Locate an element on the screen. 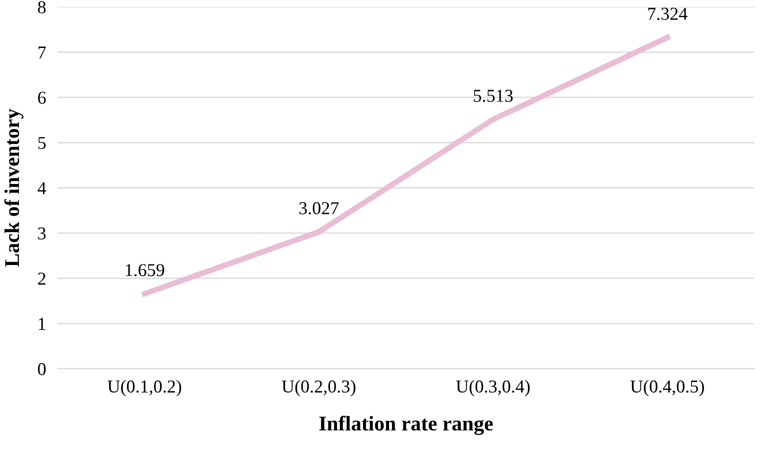  data-label: 1.659 is located at coordinates (145, 270).